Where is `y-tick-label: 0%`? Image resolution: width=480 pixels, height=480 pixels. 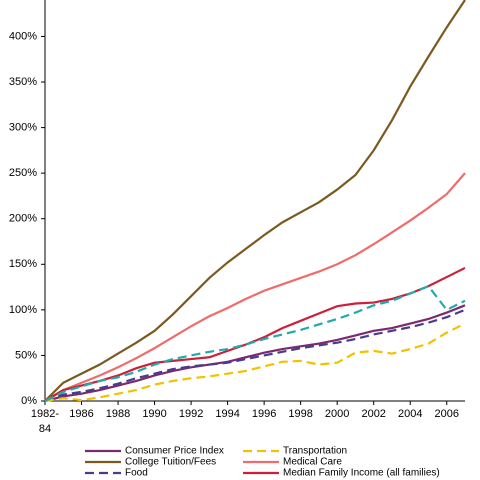
y-tick-label: 0% is located at coordinates (29, 401).